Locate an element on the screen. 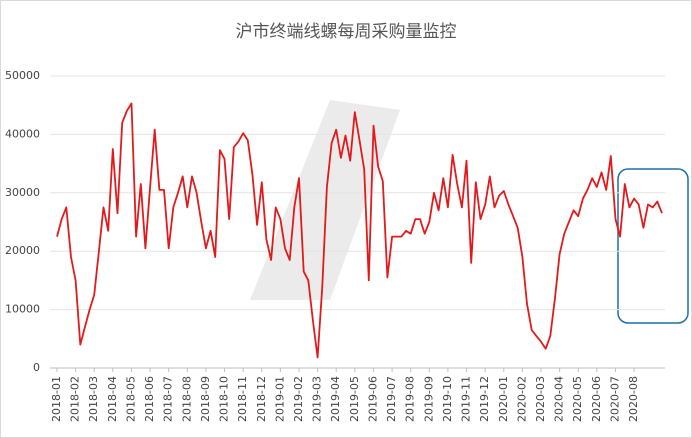  y-tick-label: 50000 is located at coordinates (22, 75).